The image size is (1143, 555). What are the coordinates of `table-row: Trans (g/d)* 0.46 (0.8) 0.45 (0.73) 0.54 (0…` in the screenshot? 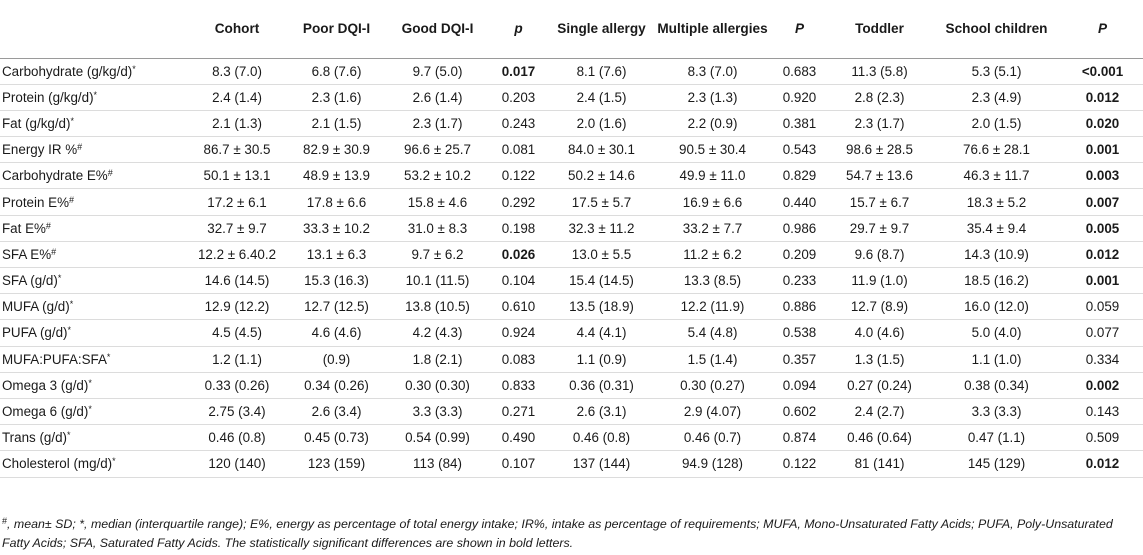 It's located at (571, 438).